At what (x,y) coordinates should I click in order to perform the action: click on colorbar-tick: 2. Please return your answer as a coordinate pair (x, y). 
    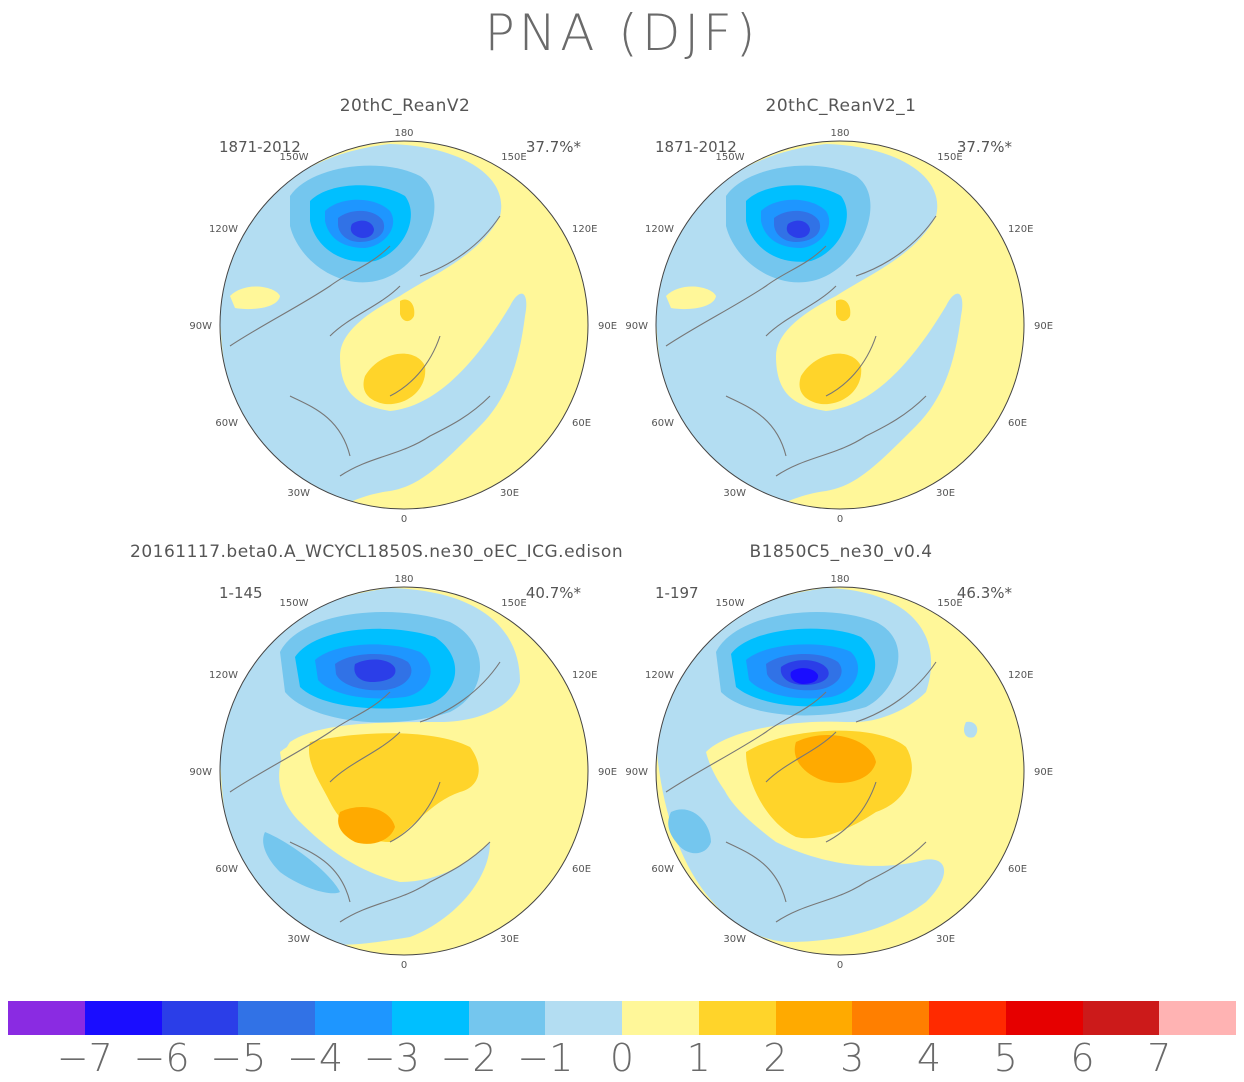
    Looking at the image, I should click on (775, 1058).